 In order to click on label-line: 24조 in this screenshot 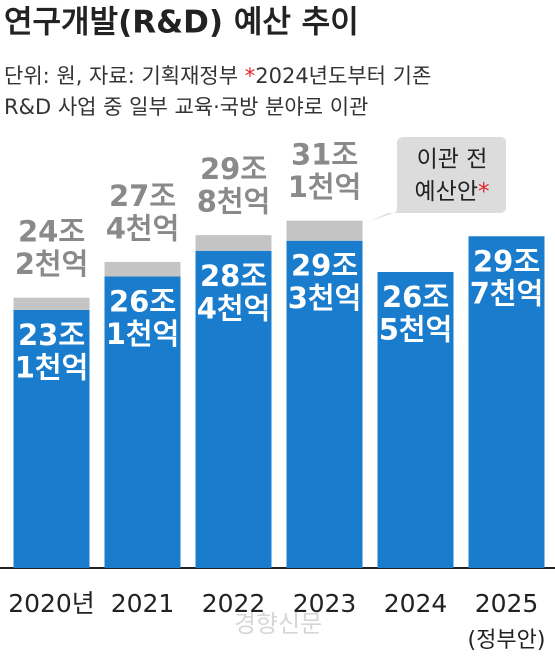, I will do `click(51, 232)`.